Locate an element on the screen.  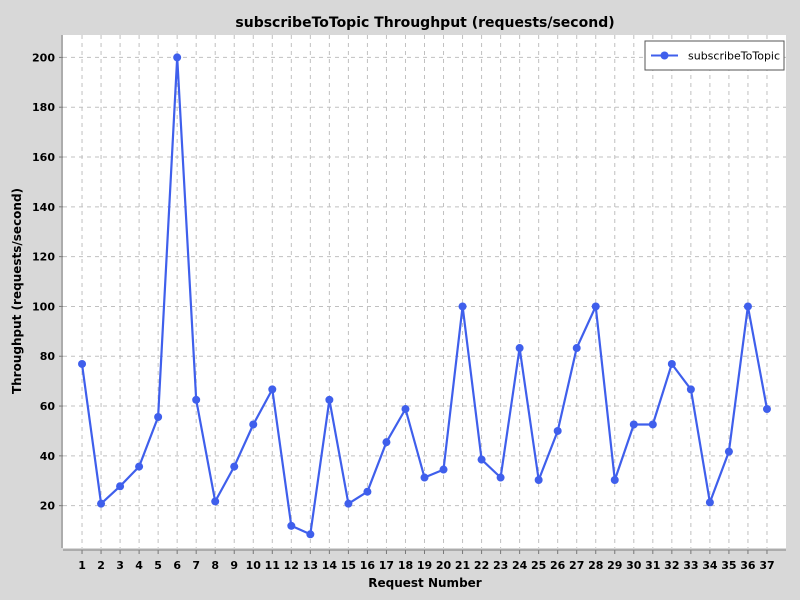
x-tick-label: 8 is located at coordinates (215, 565).